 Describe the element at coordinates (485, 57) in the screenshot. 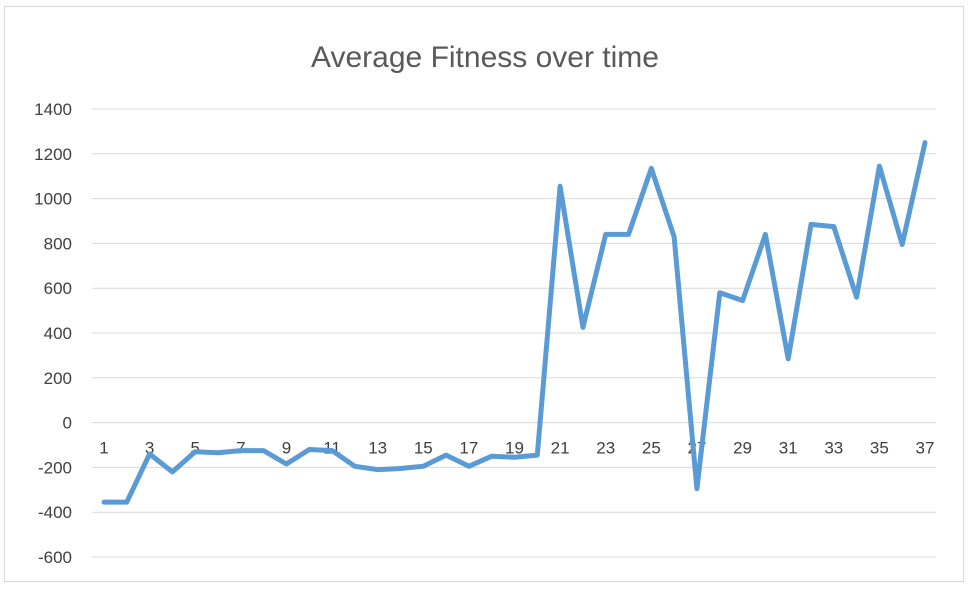

I see `chart-title: Average Fitness over time` at that location.